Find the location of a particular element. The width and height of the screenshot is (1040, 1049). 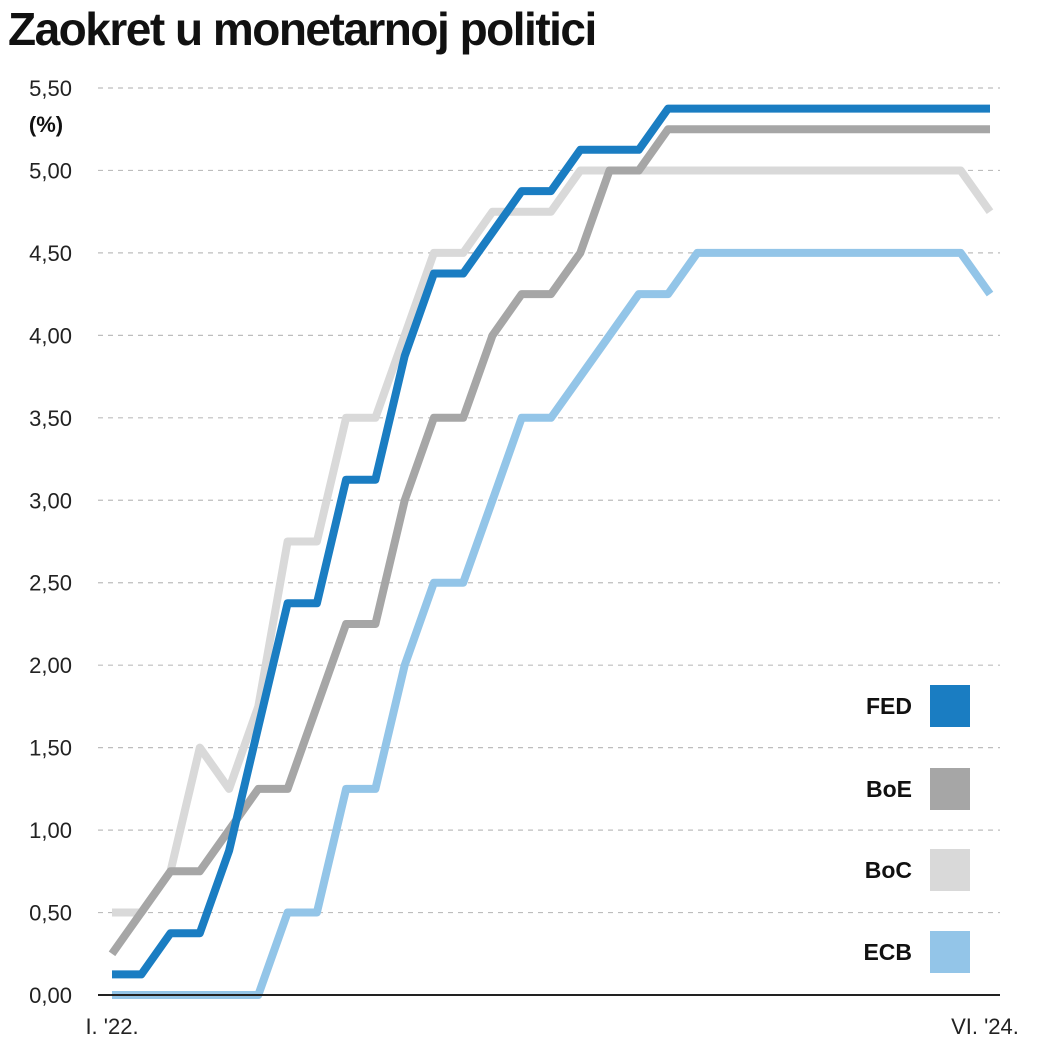

legend-swatch-ecb is located at coordinates (950, 952).